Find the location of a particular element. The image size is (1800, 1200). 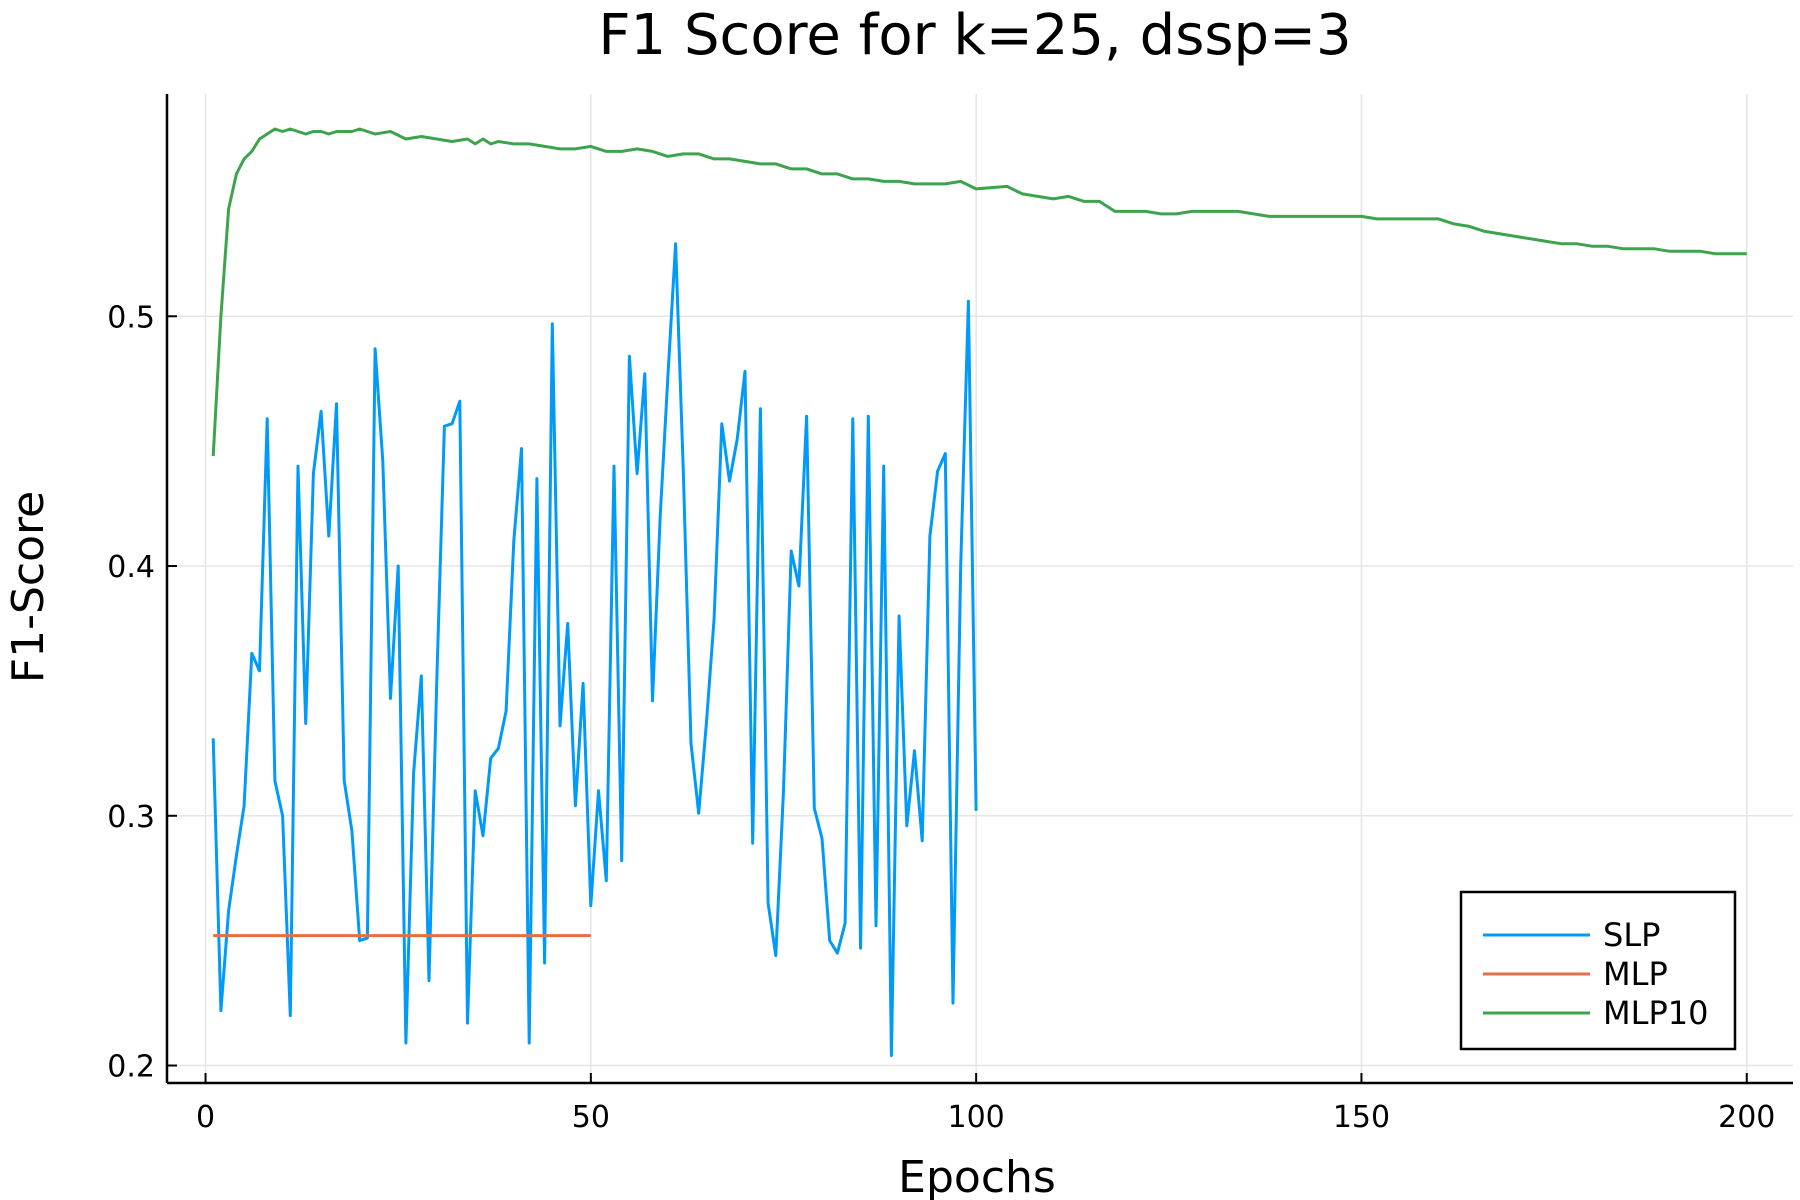

legend-label-mlp: MLP is located at coordinates (1635, 974).